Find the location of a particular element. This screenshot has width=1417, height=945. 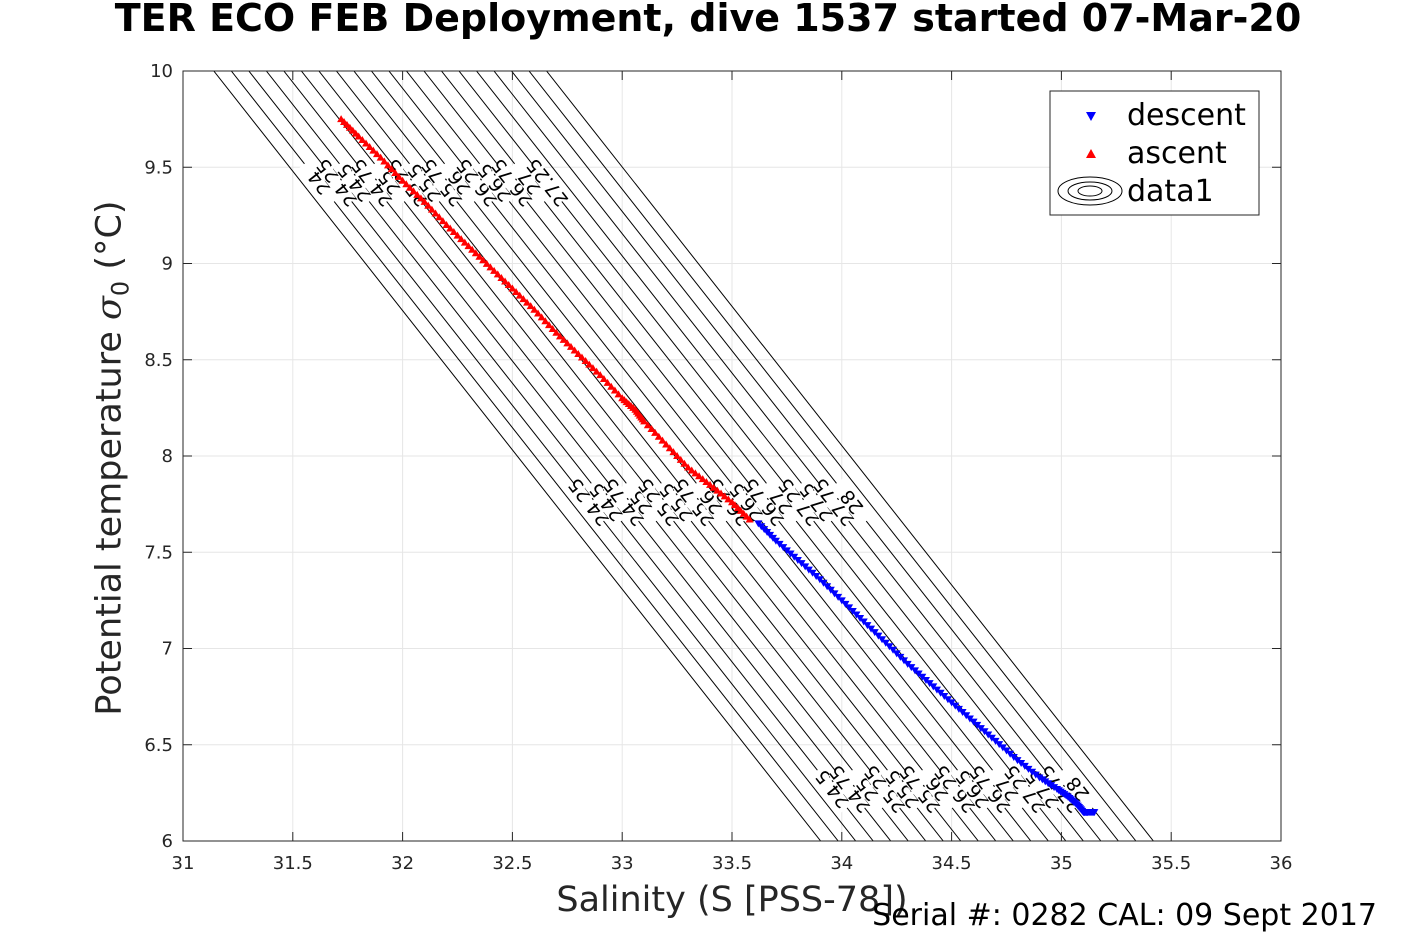

series-ascent is located at coordinates (545, 319).